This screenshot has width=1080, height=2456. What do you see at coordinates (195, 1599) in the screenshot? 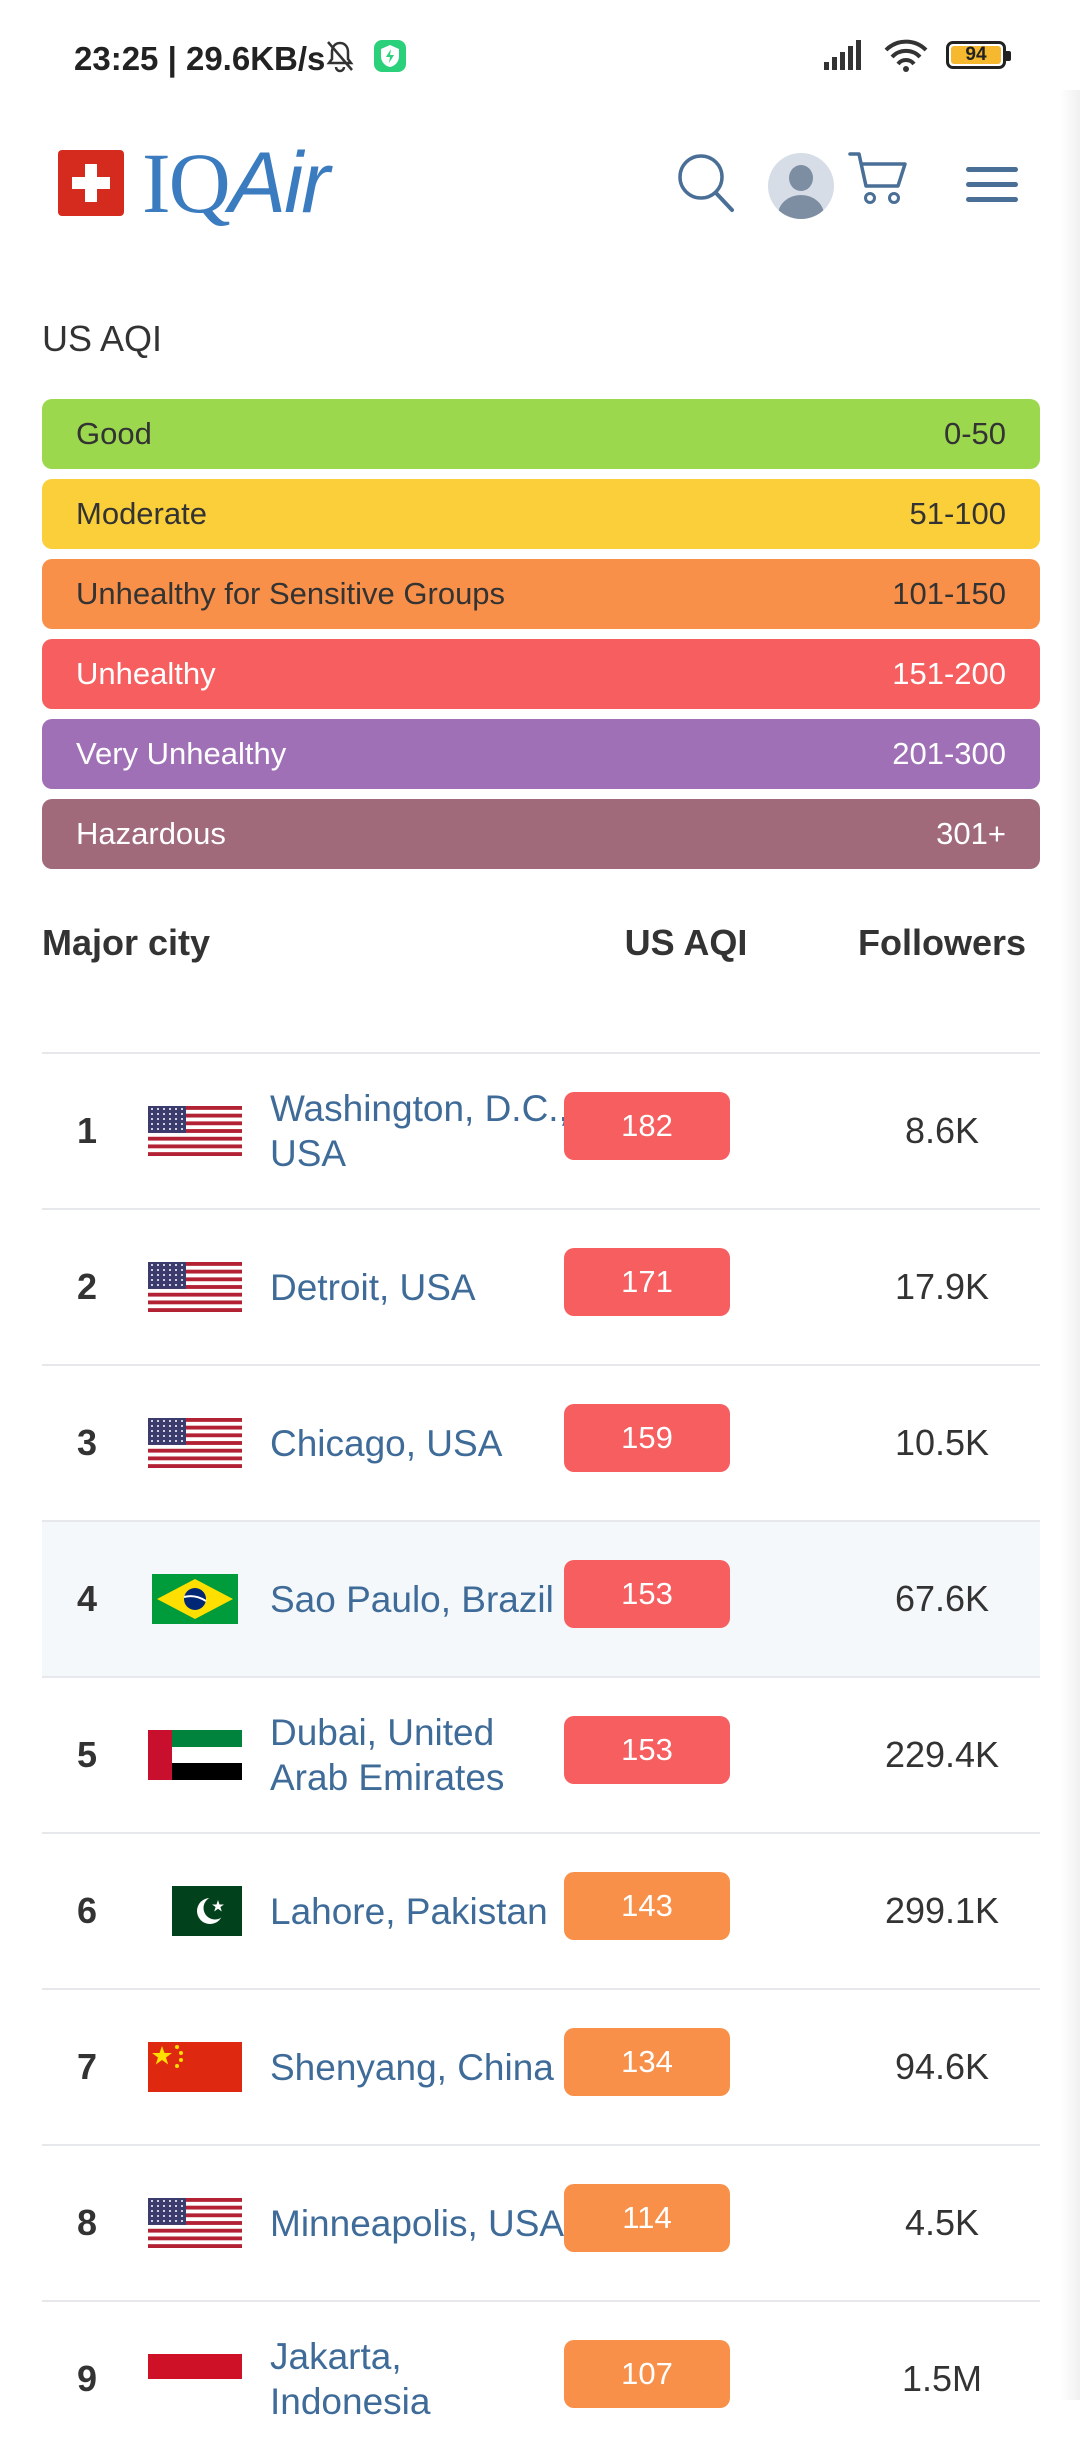
I see `brazil-flag-icon` at bounding box center [195, 1599].